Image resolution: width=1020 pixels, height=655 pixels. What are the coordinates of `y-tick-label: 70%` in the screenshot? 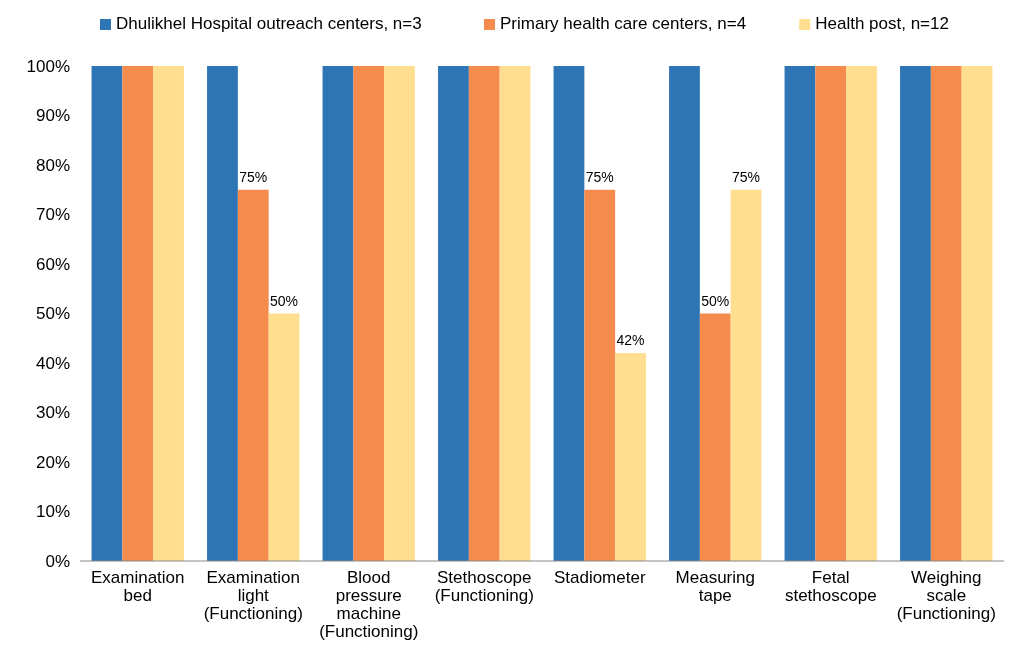 It's located at (52, 215).